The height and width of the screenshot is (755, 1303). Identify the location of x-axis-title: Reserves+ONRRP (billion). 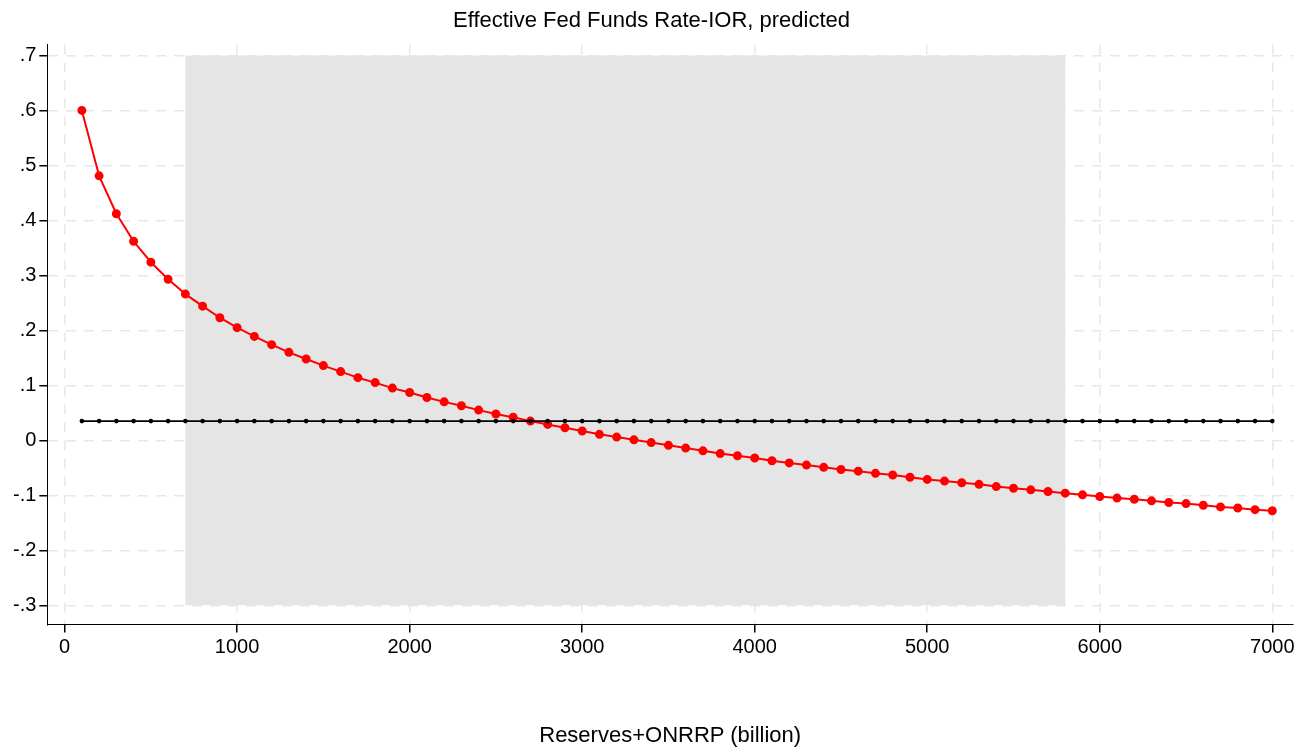
(670, 734).